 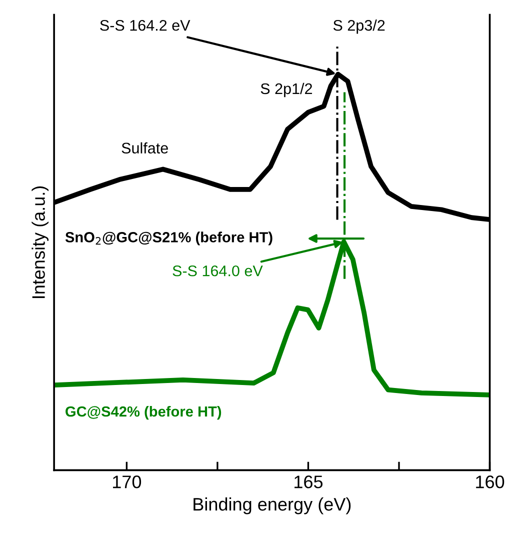 I want to click on x-tick-label: 170, so click(x=127, y=482).